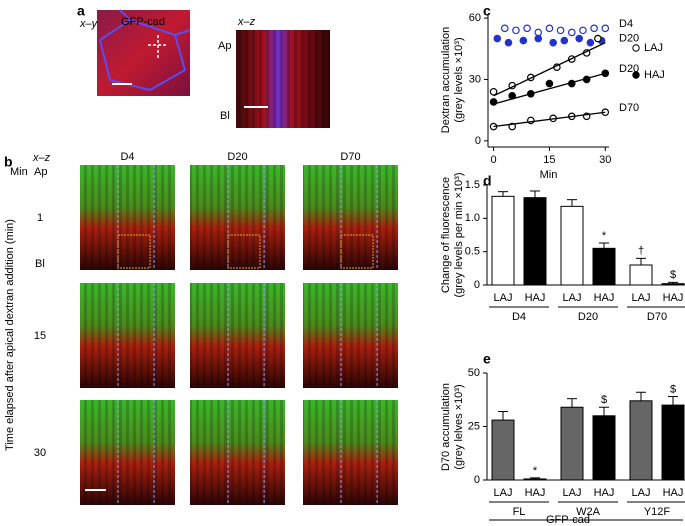  Describe the element at coordinates (145, 50) in the screenshot. I see `cell-outline` at that location.